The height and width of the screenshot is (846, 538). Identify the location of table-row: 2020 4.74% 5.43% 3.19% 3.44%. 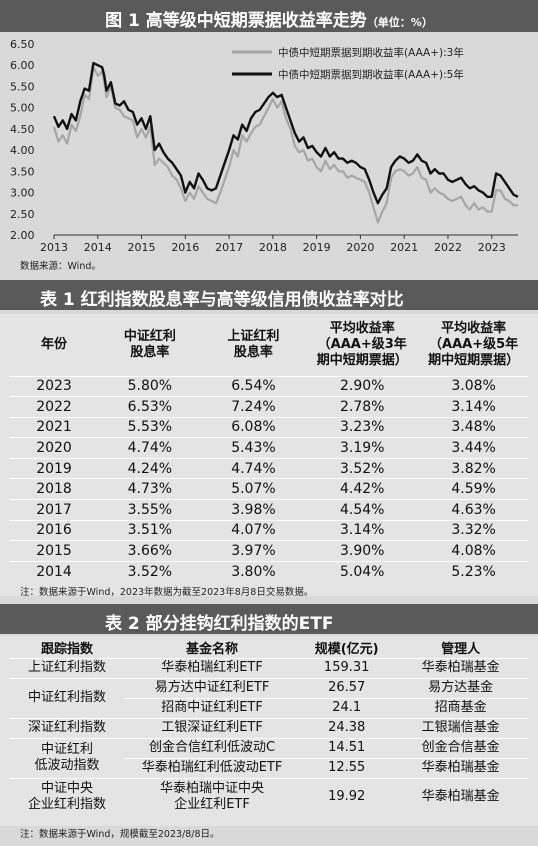
(269, 448).